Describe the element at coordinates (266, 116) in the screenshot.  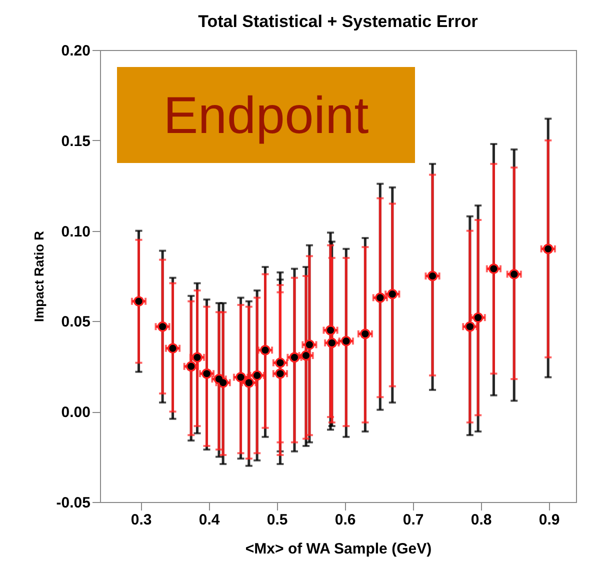
I see `annotation: Endpoint` at that location.